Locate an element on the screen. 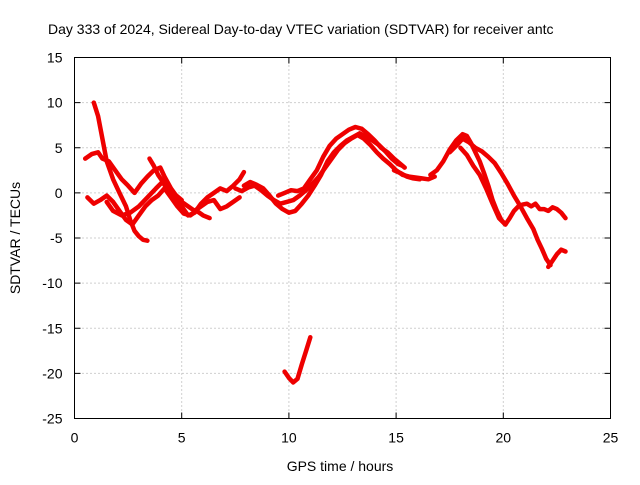 This screenshot has width=640, height=485. y-tick-label: -5 is located at coordinates (56, 238).